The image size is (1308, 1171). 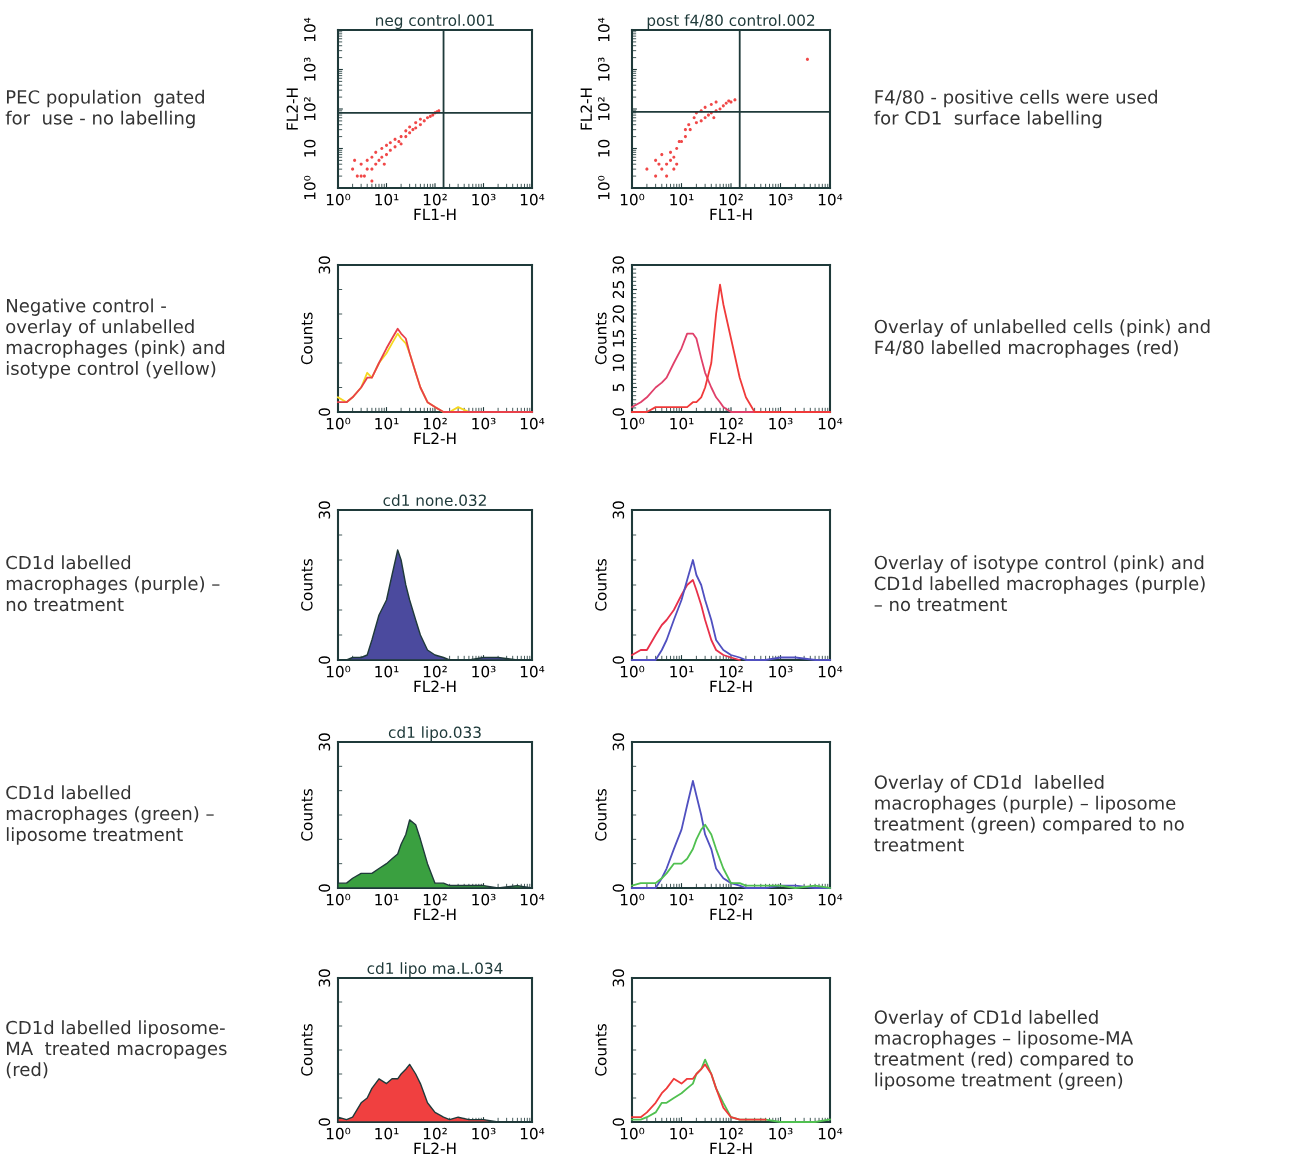 What do you see at coordinates (310, 69) in the screenshot?
I see `y-tick-label: 10³` at bounding box center [310, 69].